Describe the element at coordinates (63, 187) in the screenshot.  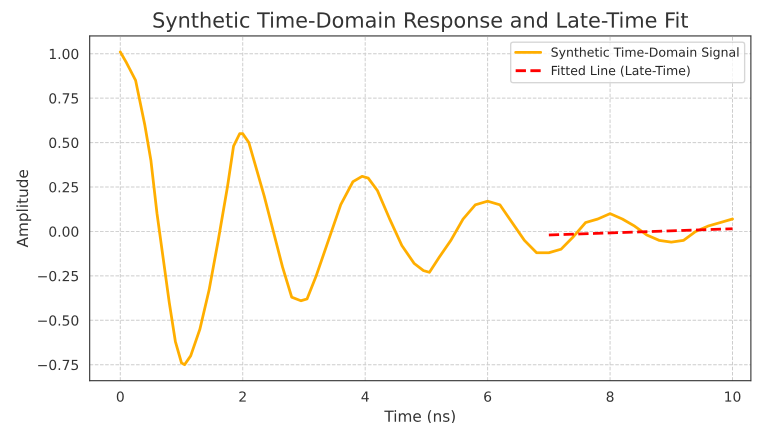
I see `y-tick-label: 0.25` at that location.